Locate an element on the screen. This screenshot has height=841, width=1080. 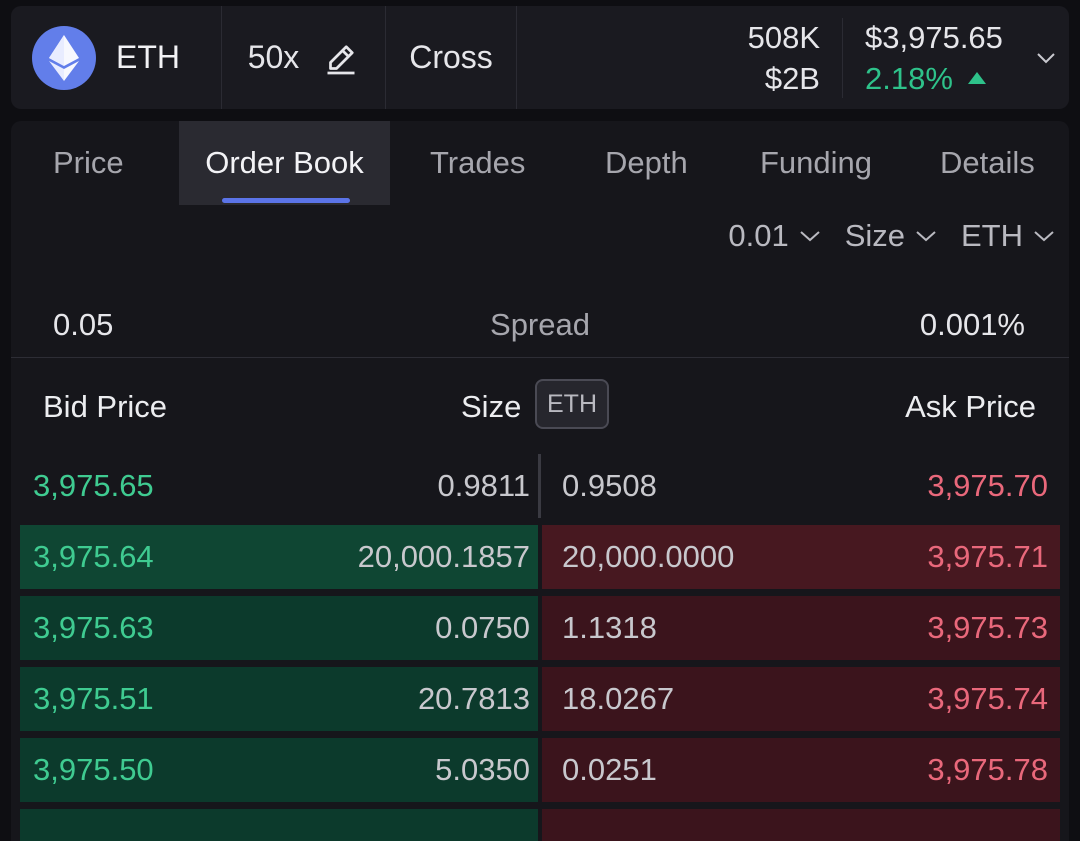
active-tab-indicator is located at coordinates (286, 200).